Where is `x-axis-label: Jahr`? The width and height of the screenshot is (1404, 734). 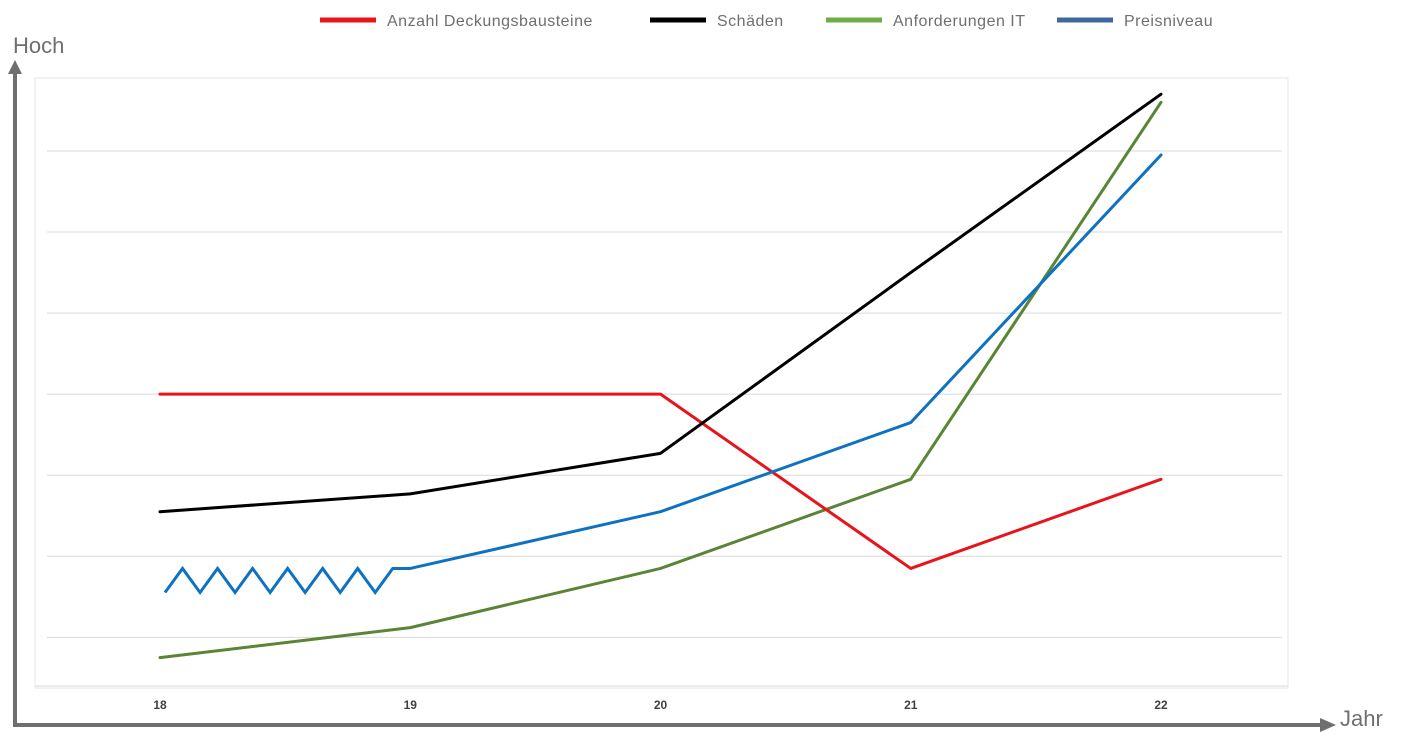
x-axis-label: Jahr is located at coordinates (1361, 718).